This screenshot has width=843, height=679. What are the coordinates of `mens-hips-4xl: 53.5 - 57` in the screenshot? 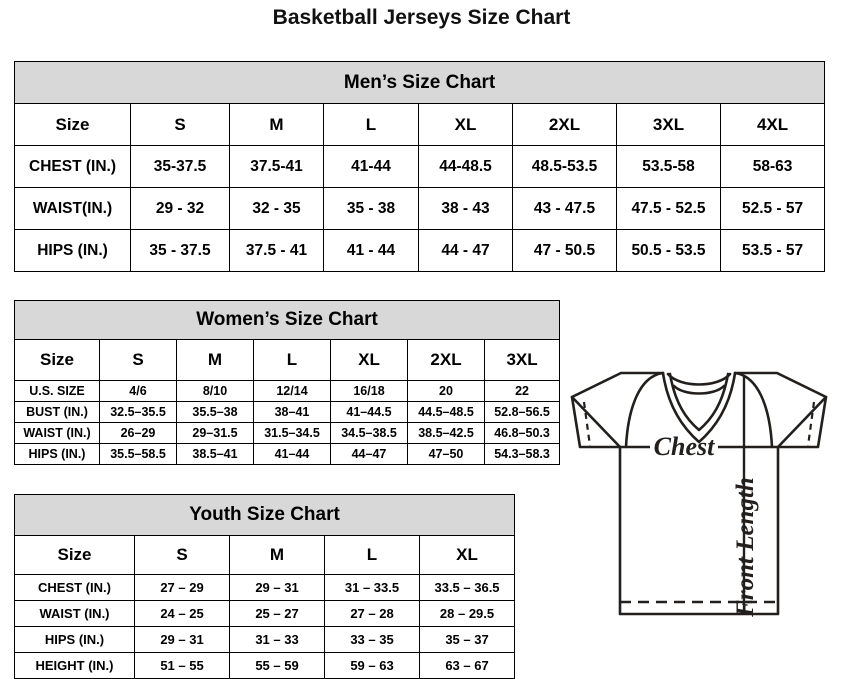 It's located at (772, 250).